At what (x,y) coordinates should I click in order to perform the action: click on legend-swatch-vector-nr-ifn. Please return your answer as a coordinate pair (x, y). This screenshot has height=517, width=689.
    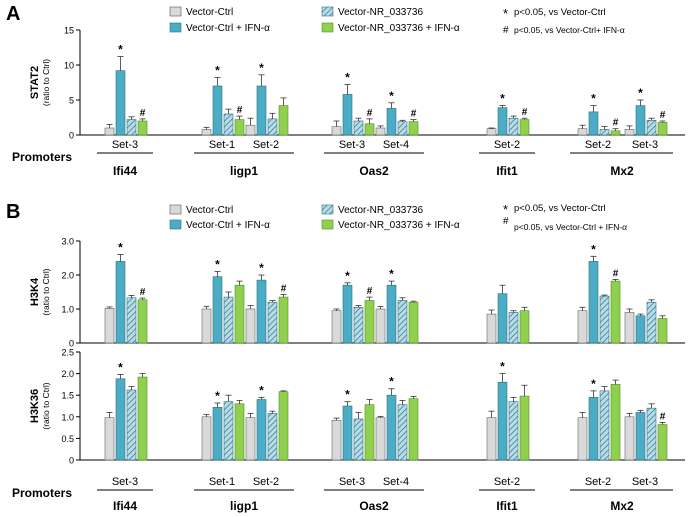
    Looking at the image, I should click on (327, 27).